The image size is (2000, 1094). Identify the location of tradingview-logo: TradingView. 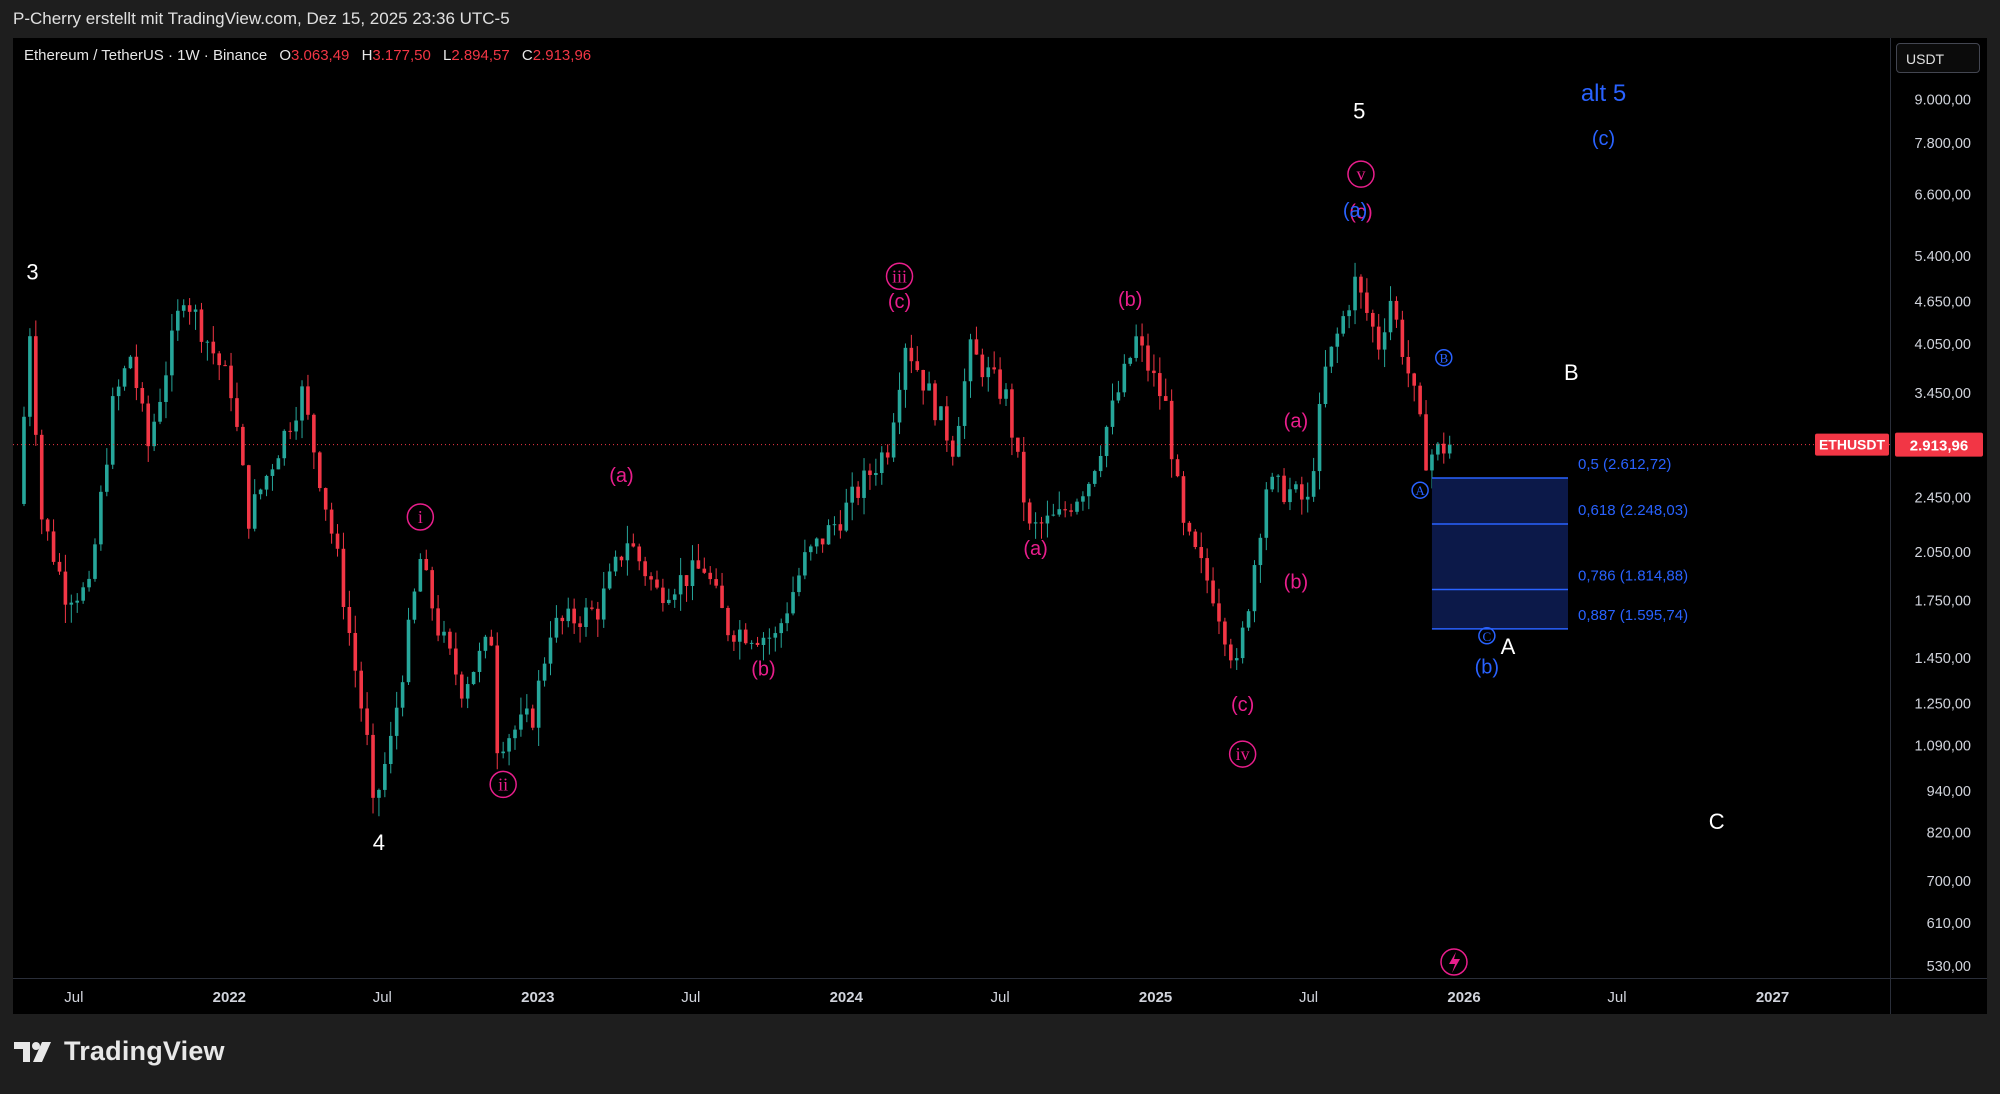
(119, 1051).